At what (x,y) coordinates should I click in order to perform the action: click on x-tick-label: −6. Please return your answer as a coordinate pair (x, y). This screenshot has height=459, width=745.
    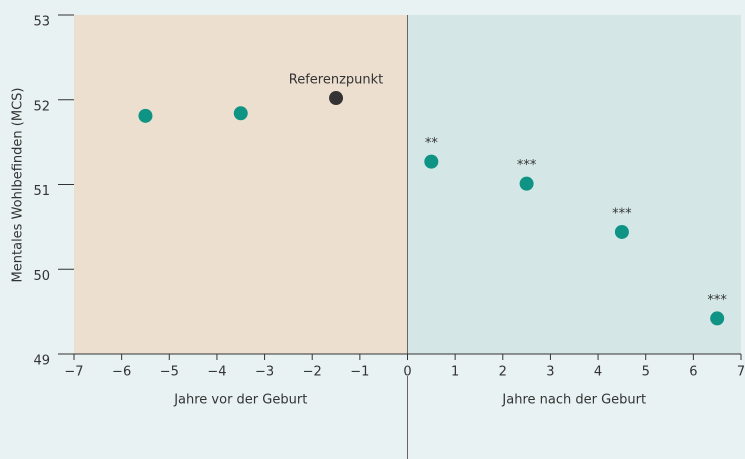
    Looking at the image, I should click on (121, 372).